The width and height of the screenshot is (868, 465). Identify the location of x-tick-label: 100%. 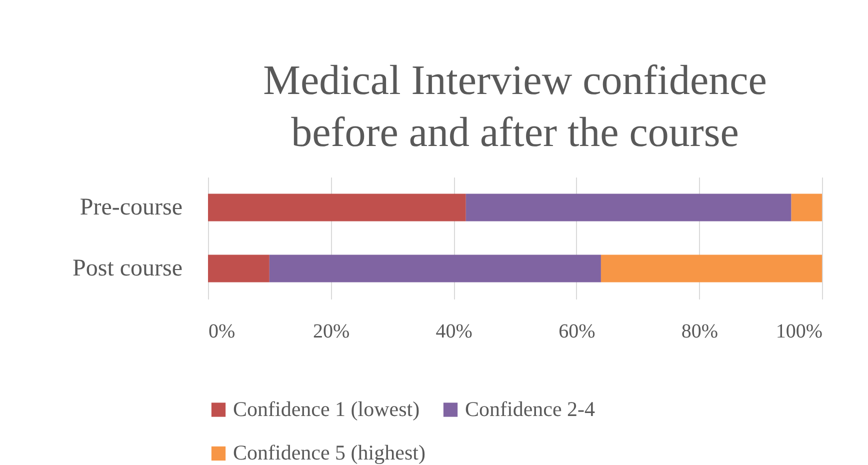
(799, 331).